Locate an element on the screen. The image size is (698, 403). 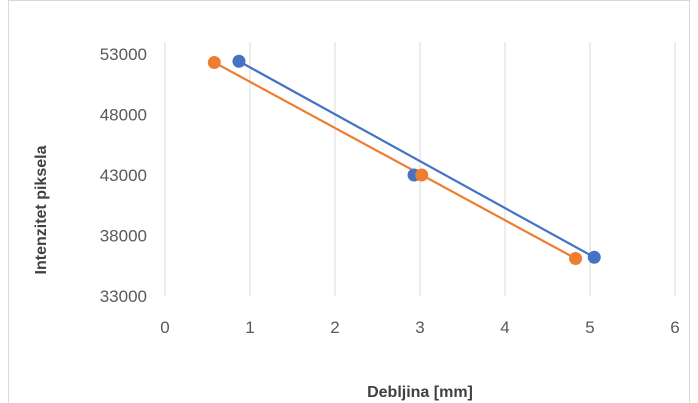
x-tick-label-3: 3 is located at coordinates (419, 327).